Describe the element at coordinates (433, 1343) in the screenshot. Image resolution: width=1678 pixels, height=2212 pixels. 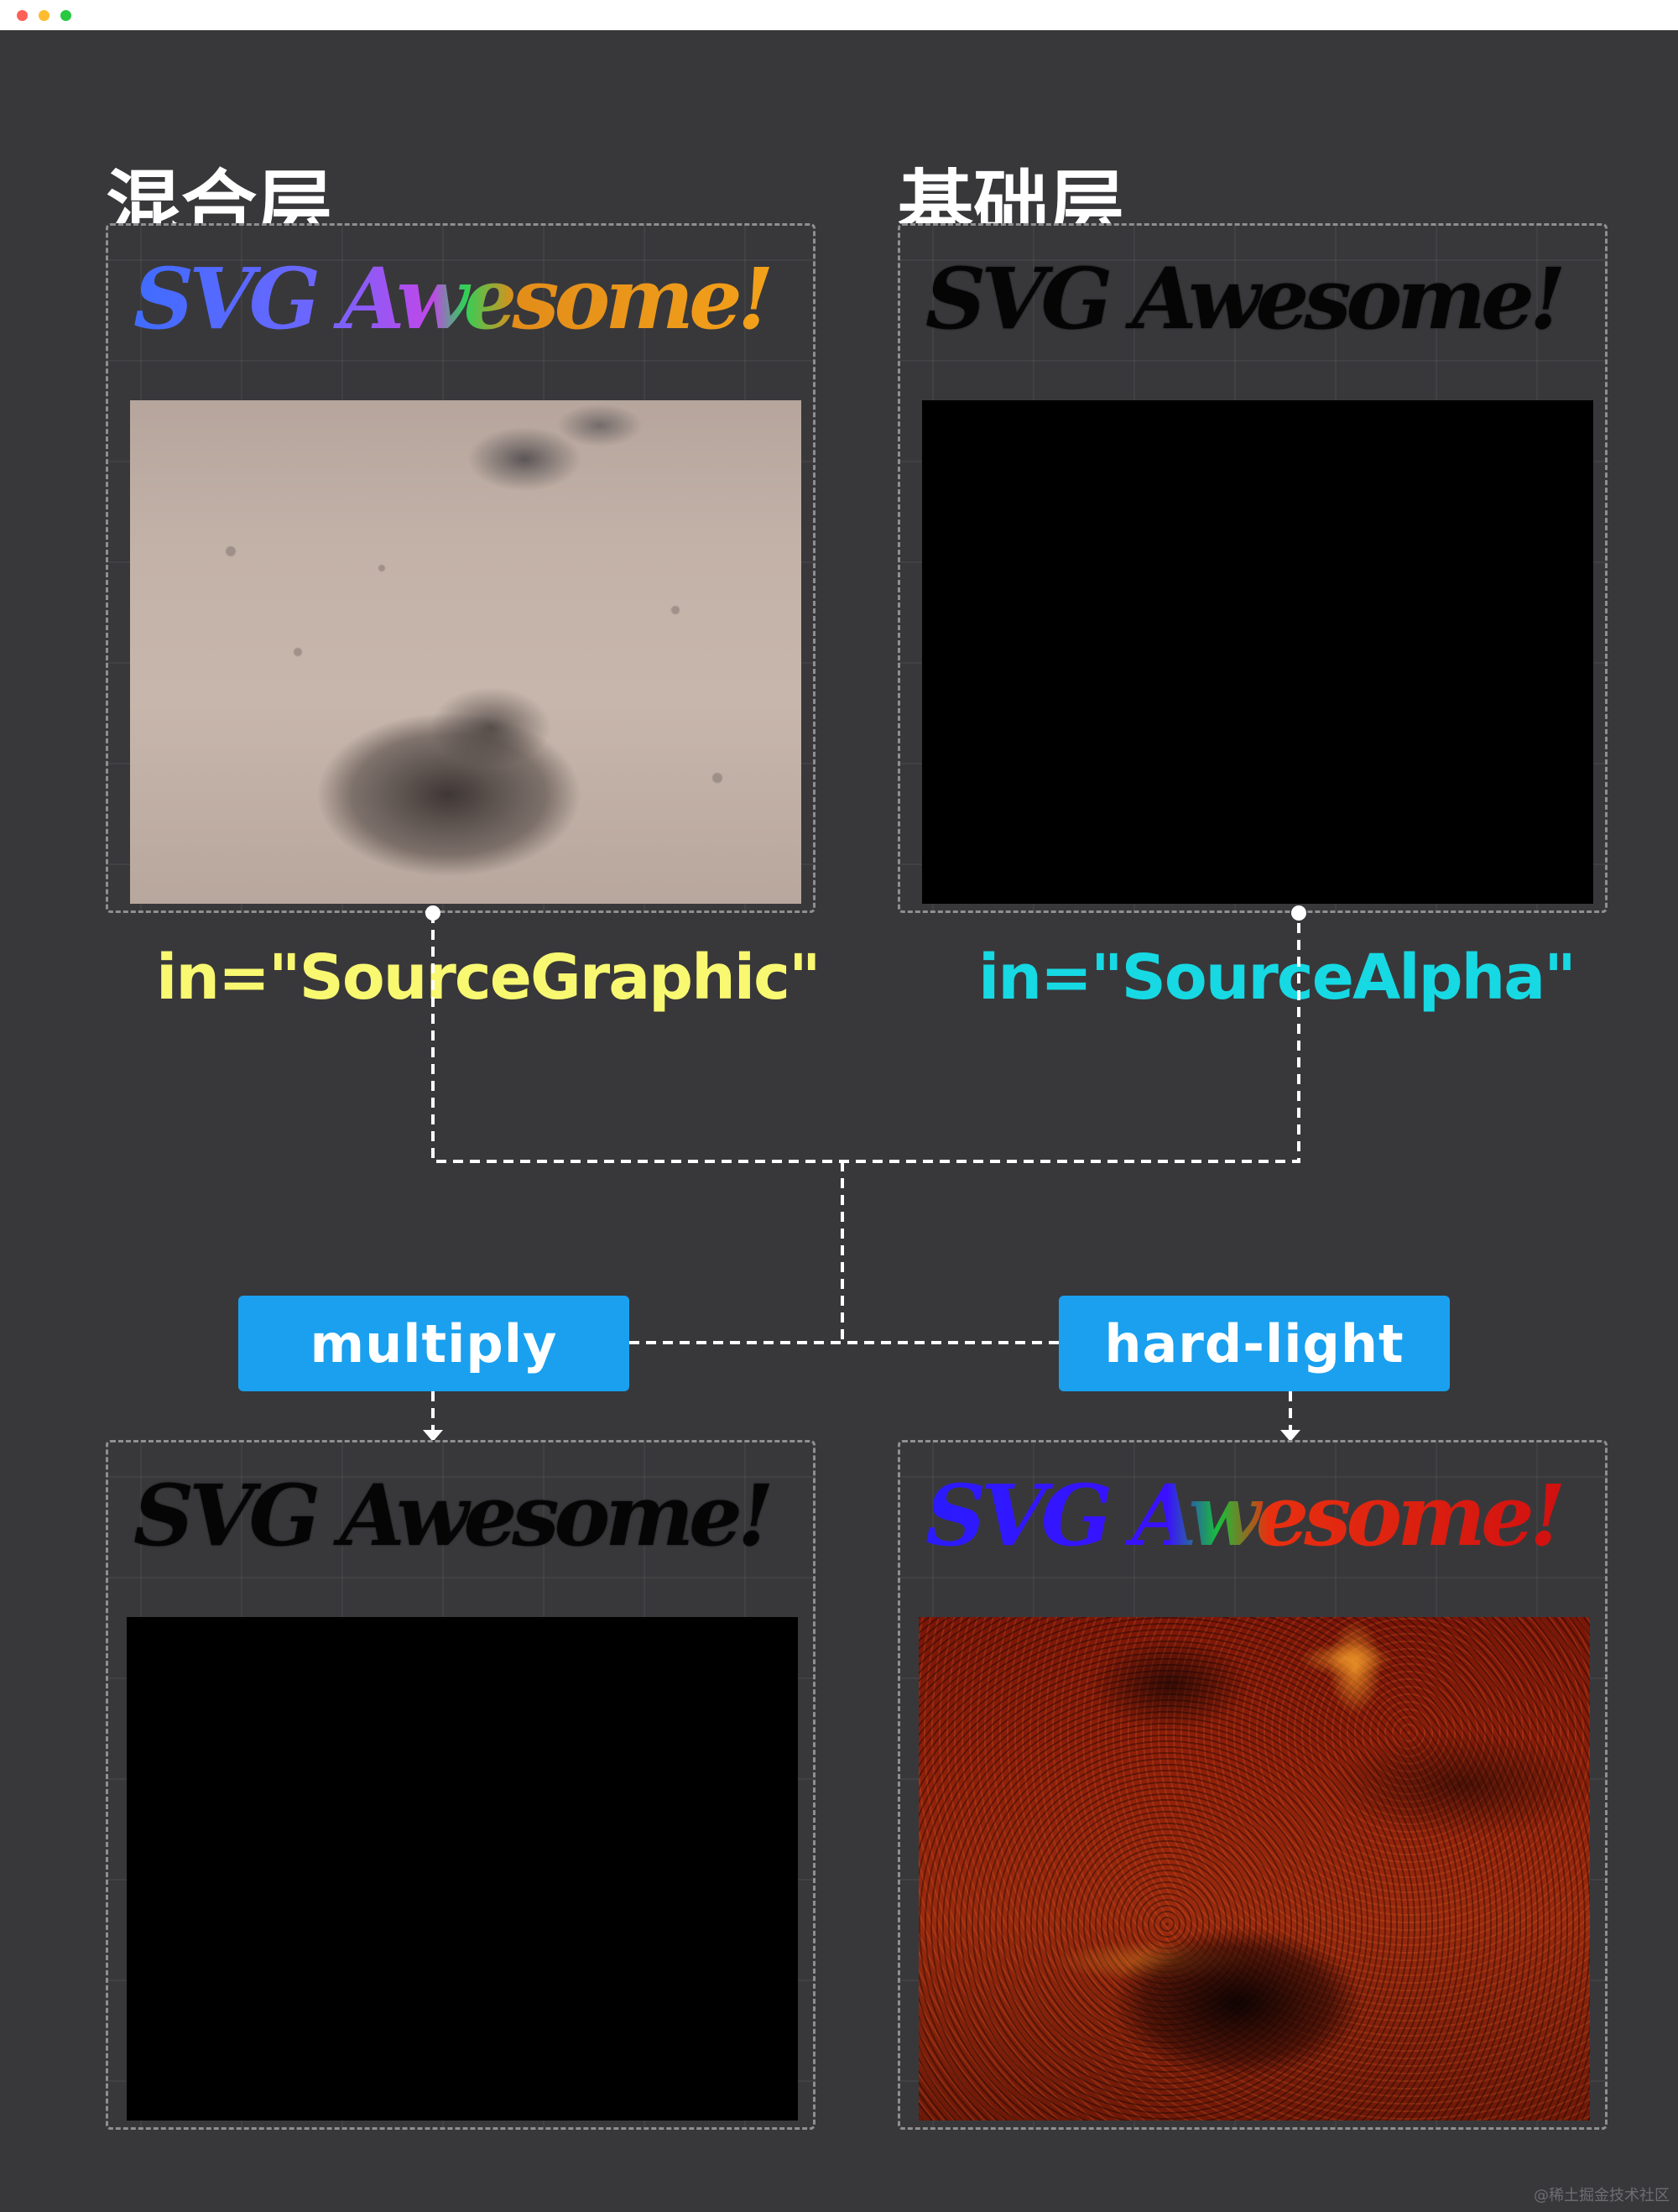
I see `multiply-mode-button: multiply` at that location.